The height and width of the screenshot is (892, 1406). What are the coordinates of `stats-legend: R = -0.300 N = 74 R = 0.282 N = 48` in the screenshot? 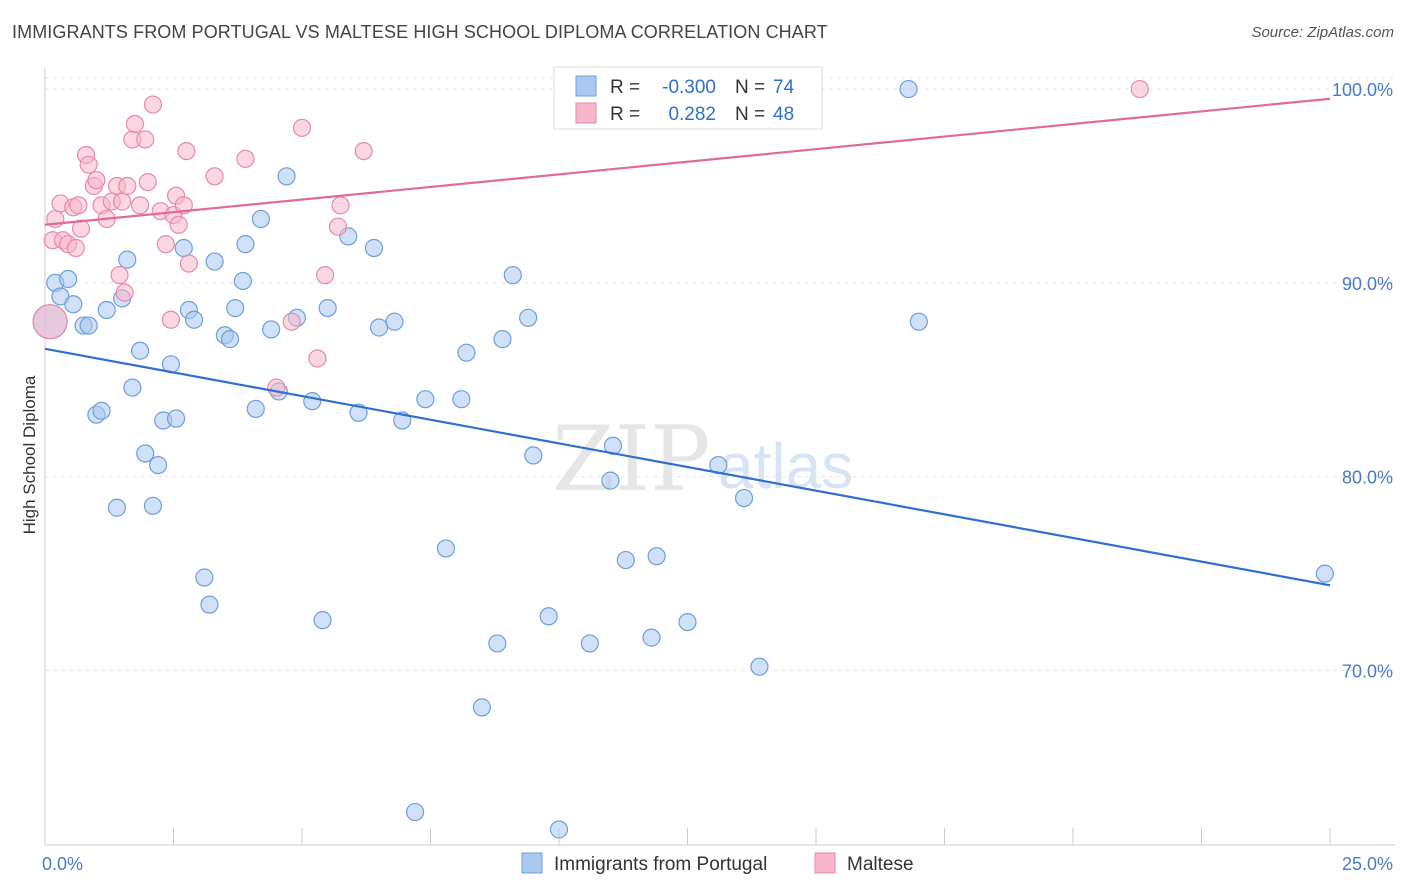 It's located at (688, 98).